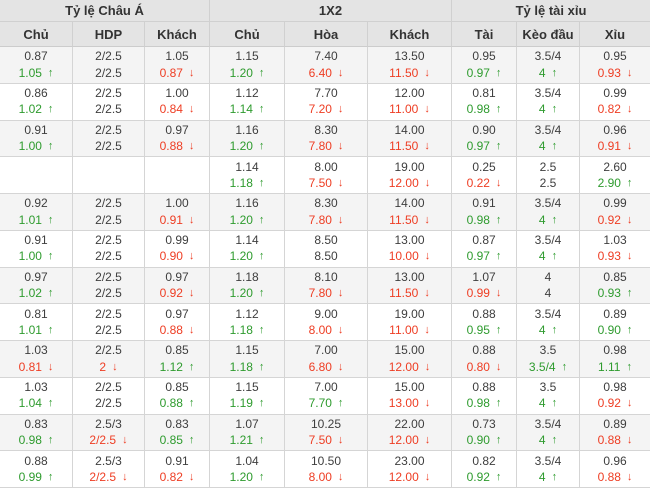 The height and width of the screenshot is (488, 650). I want to click on odds-previous-value: 0.85, so click(177, 350).